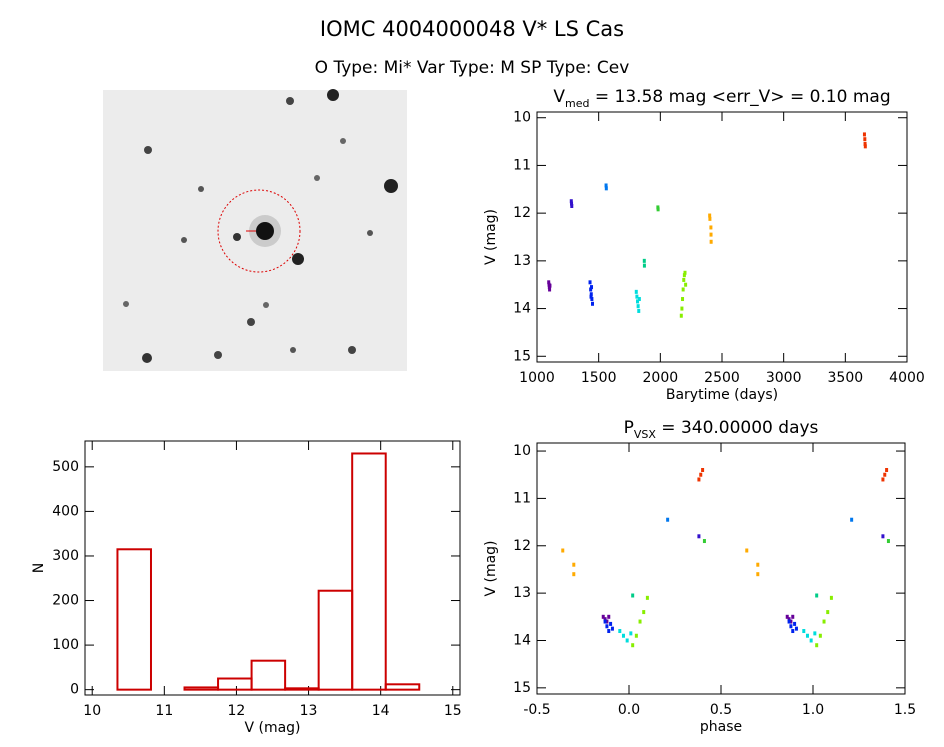 This screenshot has height=747, width=944. What do you see at coordinates (39, 568) in the screenshot?
I see `y-axis-label: N` at bounding box center [39, 568].